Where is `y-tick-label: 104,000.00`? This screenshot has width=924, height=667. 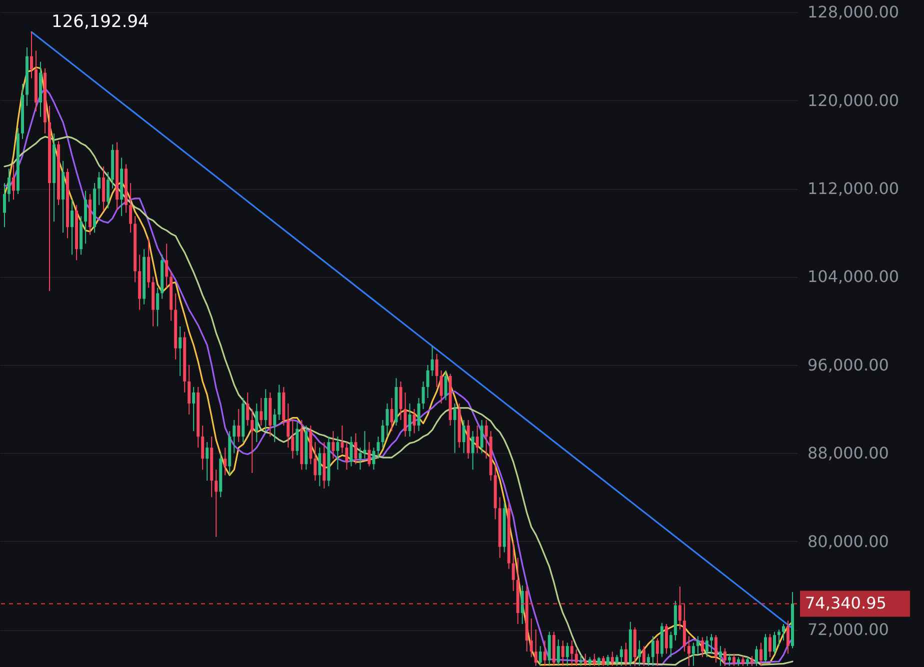
y-tick-label: 104,000.00 is located at coordinates (854, 276).